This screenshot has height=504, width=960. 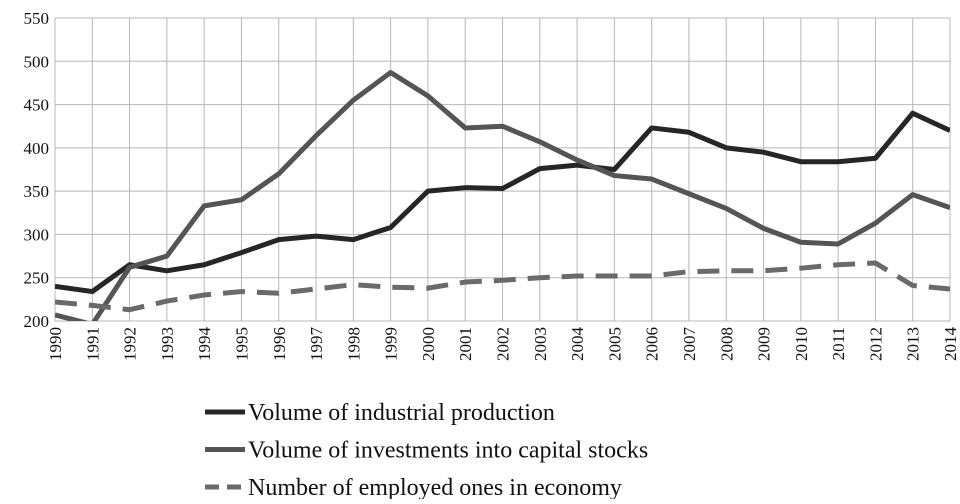 What do you see at coordinates (37, 234) in the screenshot?
I see `y-tick-label: 300` at bounding box center [37, 234].